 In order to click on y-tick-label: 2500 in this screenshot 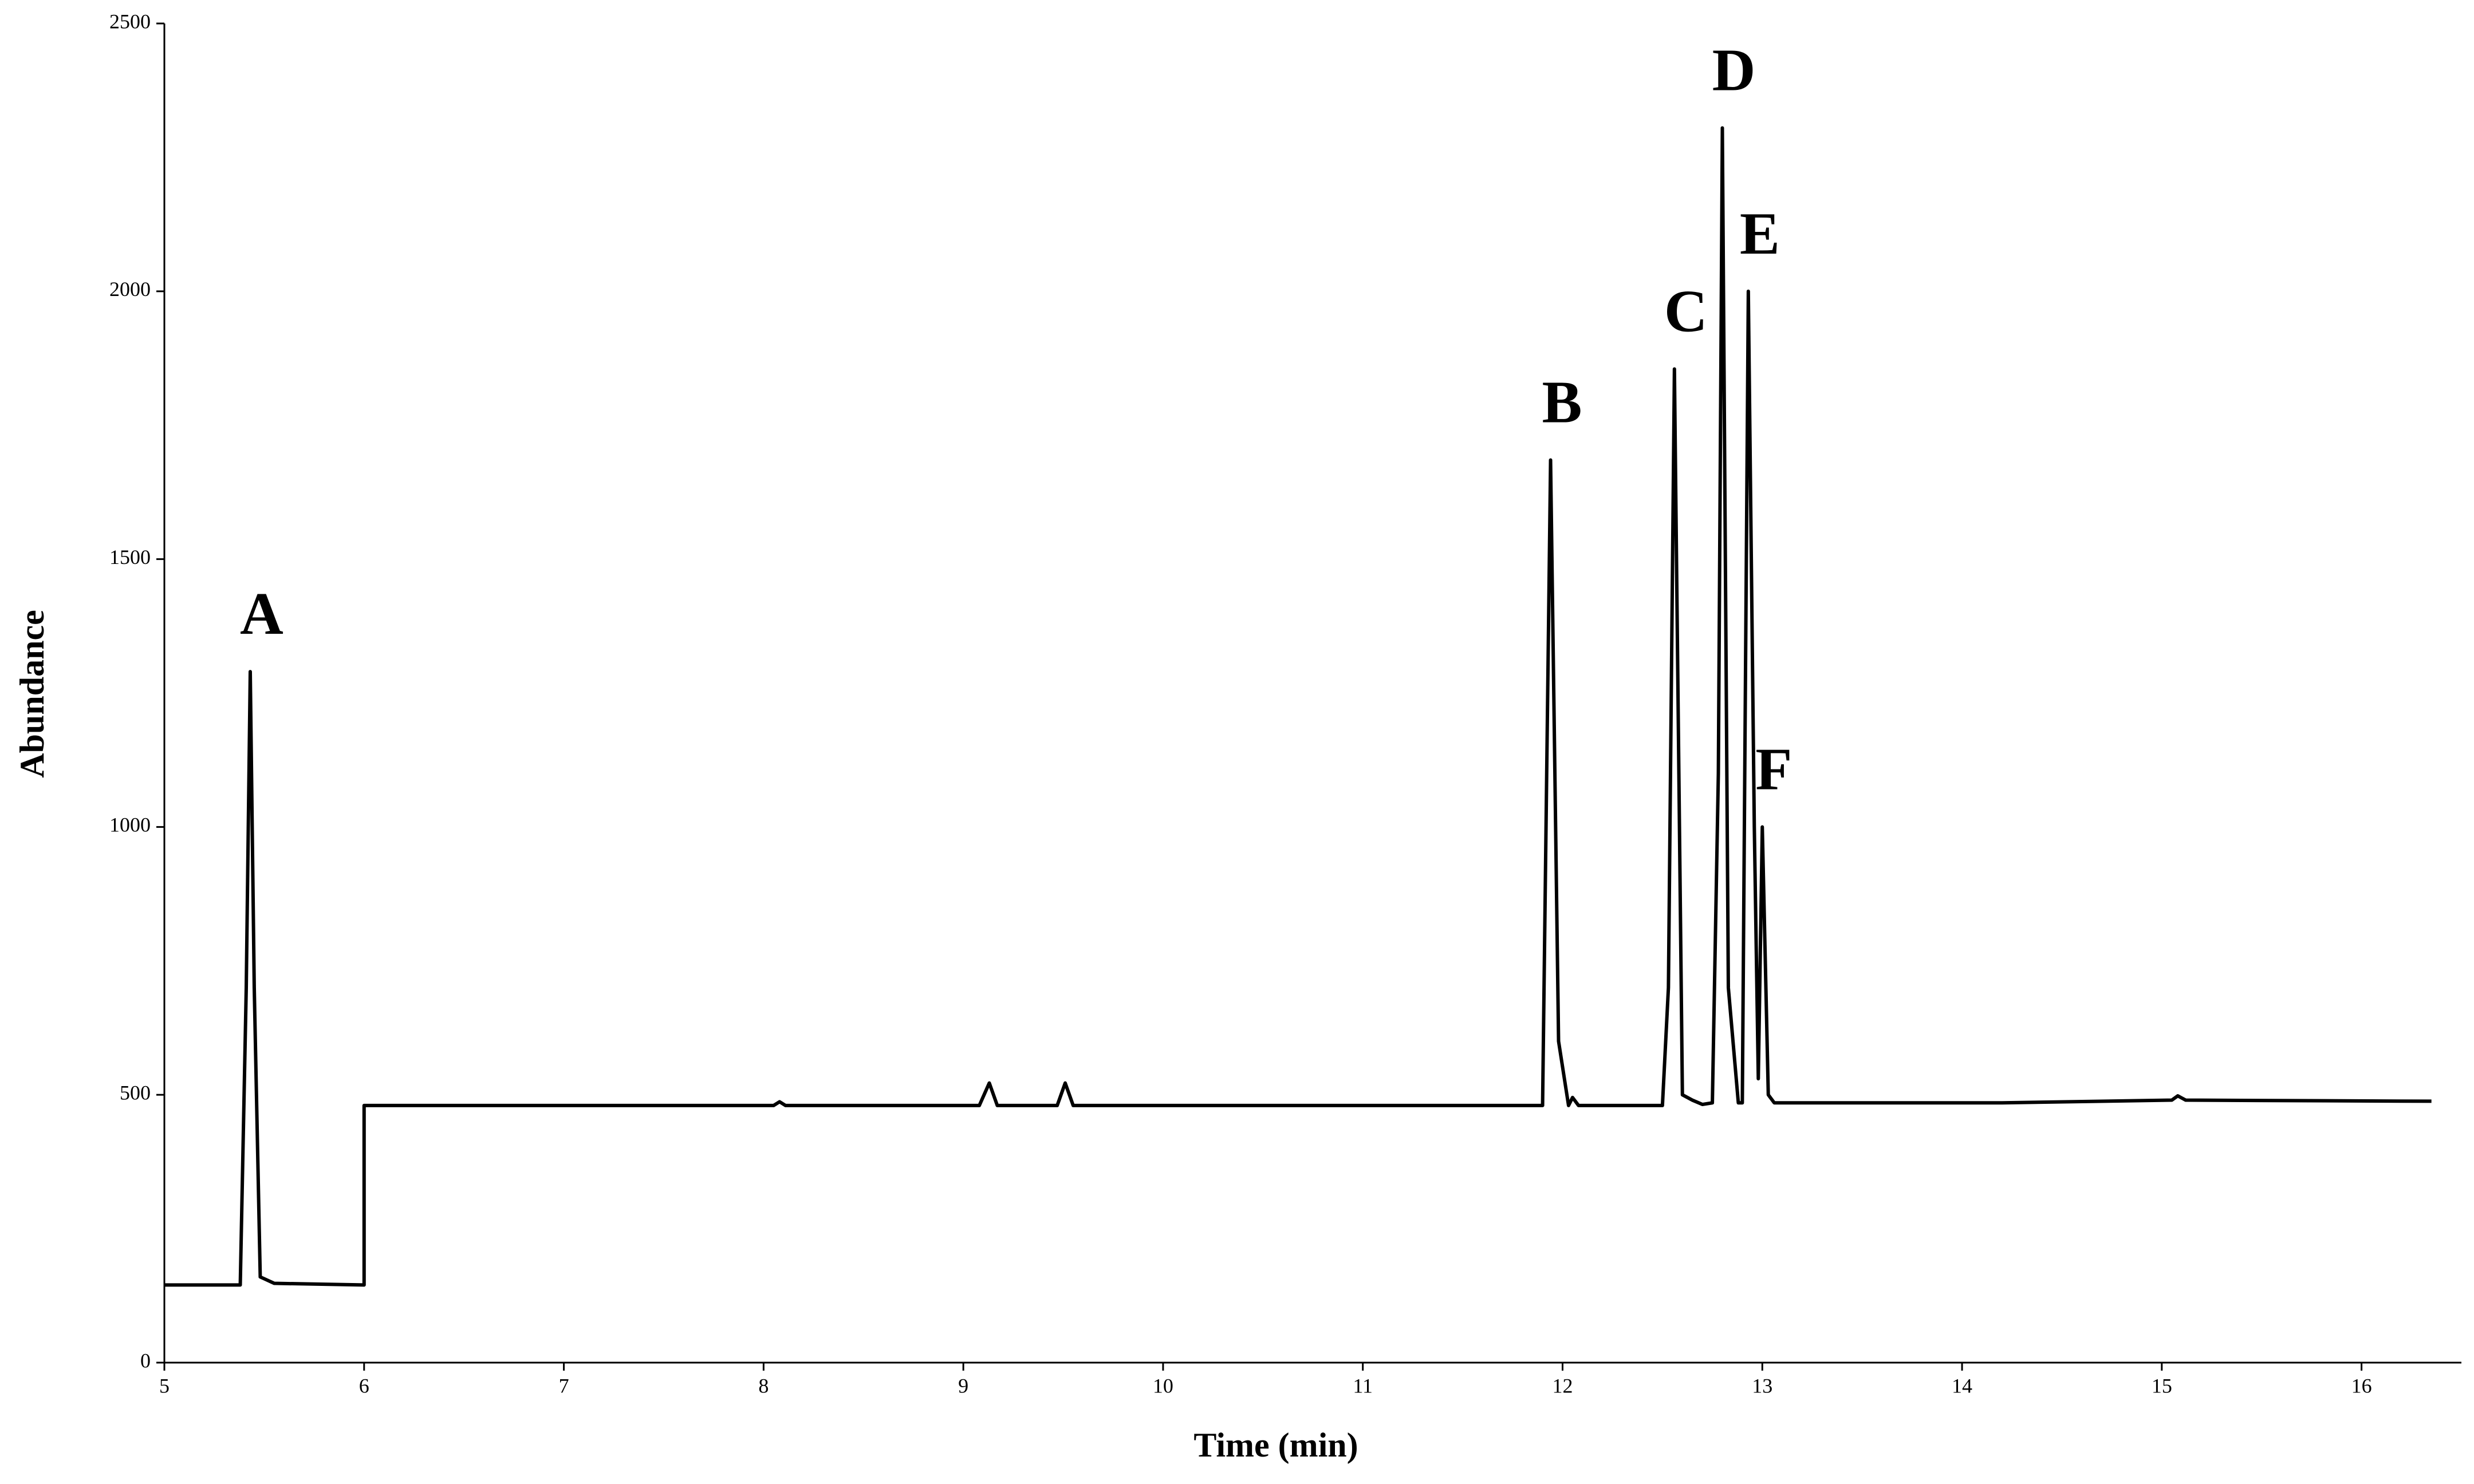, I will do `click(130, 21)`.